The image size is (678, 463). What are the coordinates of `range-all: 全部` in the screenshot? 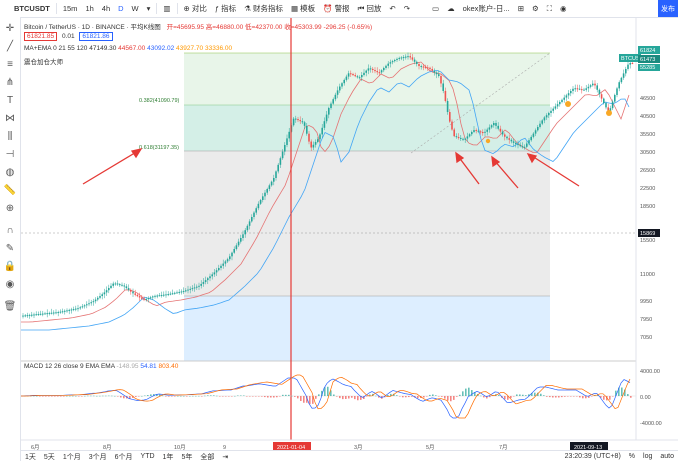 It's located at (207, 457).